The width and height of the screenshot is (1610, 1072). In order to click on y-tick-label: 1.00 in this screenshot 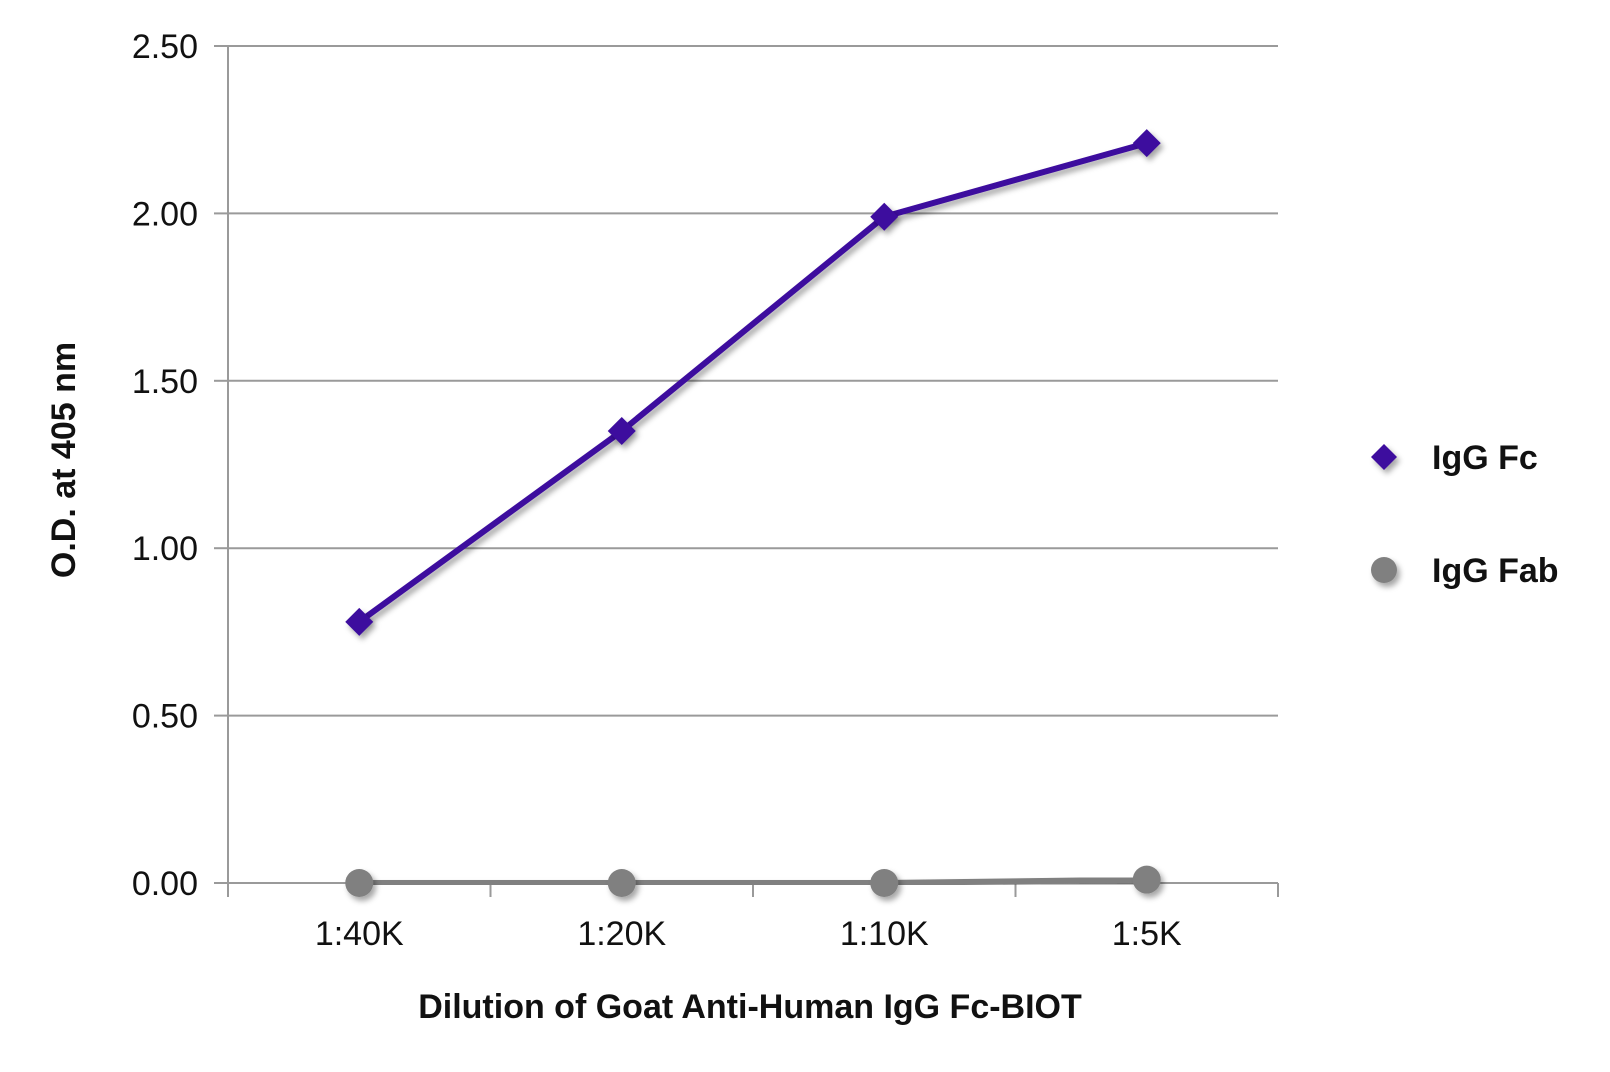, I will do `click(165, 549)`.